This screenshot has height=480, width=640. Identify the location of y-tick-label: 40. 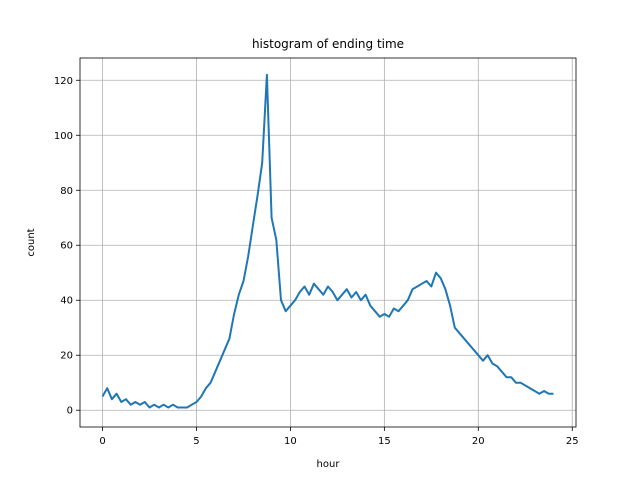
(66, 301).